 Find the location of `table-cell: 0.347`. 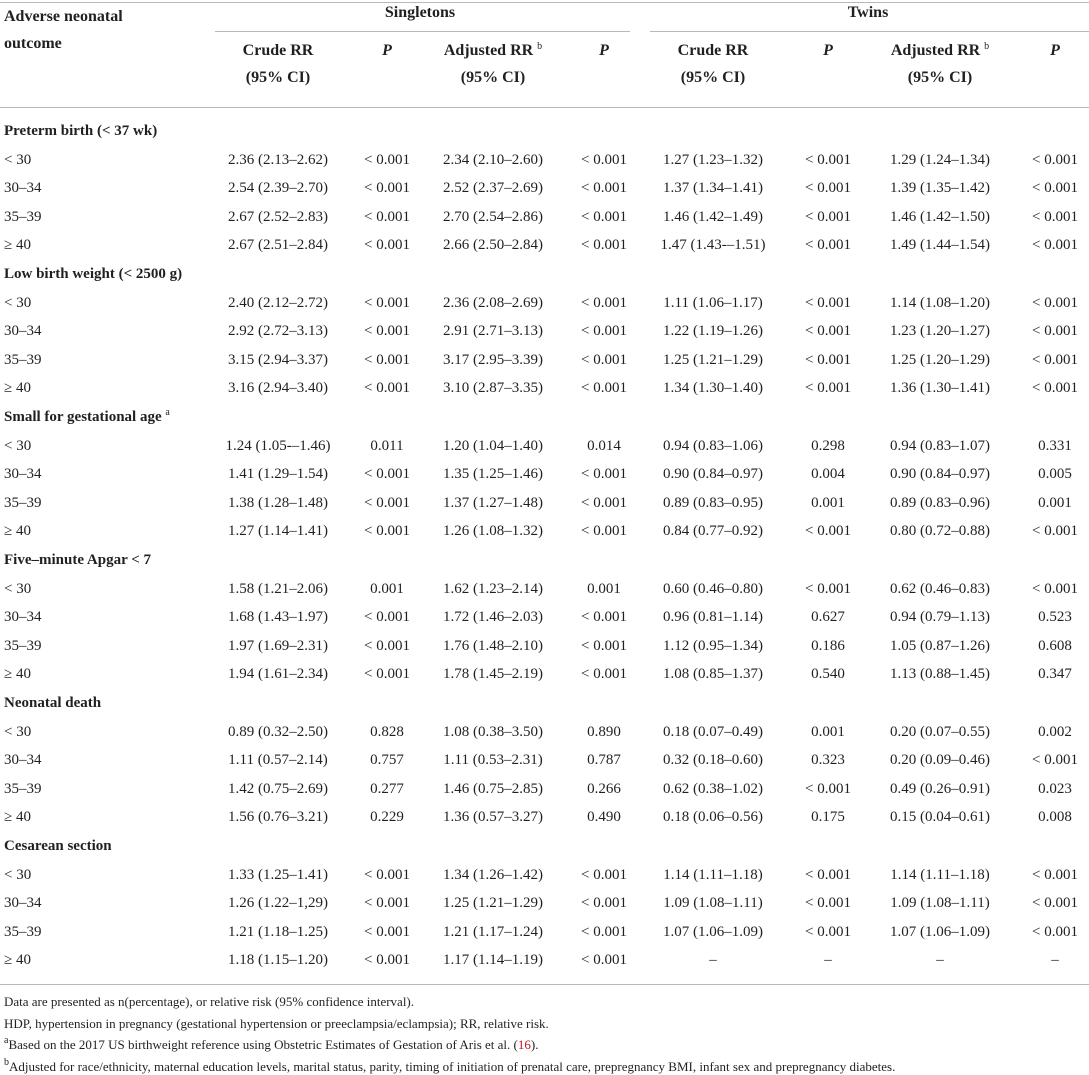

table-cell: 0.347 is located at coordinates (1055, 674).